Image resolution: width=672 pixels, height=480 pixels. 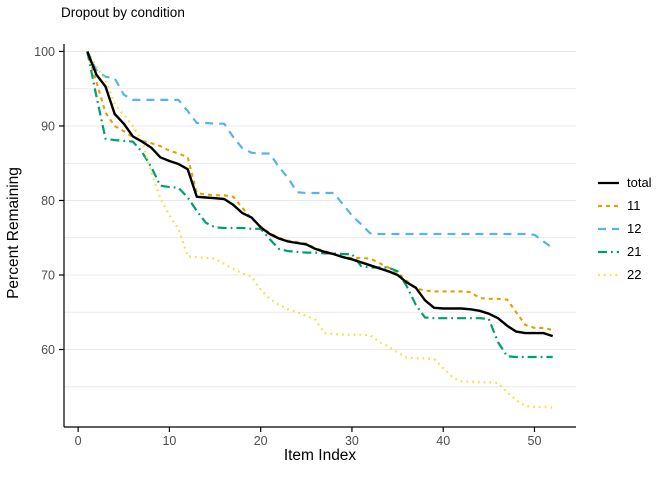 I want to click on y-tick-label: 60, so click(x=48, y=350).